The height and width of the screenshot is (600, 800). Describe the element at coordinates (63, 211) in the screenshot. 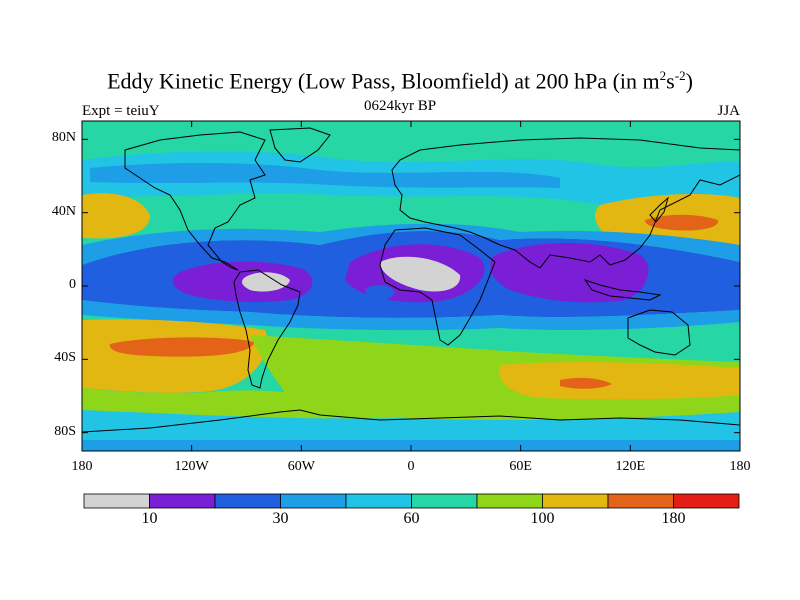

I see `y-tick-label: 40N` at that location.